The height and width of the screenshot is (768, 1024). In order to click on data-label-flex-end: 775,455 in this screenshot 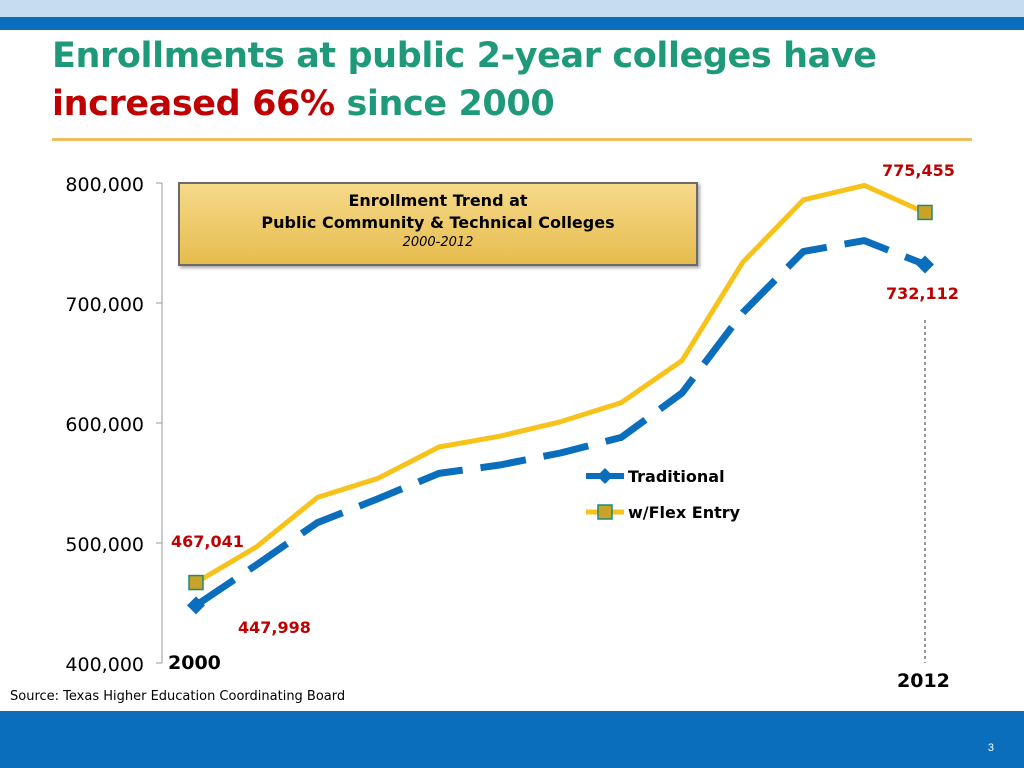, I will do `click(918, 170)`.